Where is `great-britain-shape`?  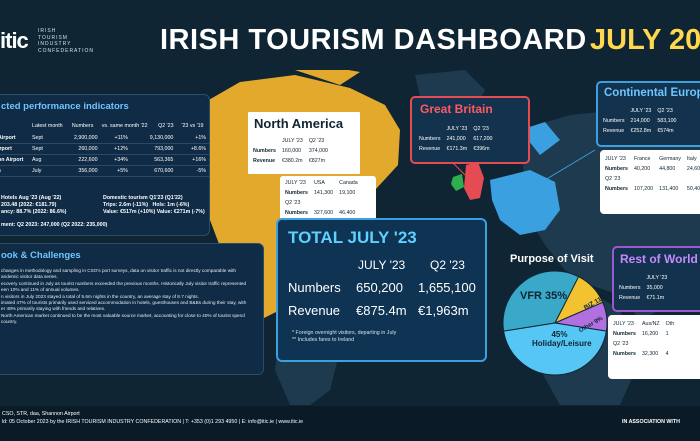 great-britain-shape is located at coordinates (474, 181).